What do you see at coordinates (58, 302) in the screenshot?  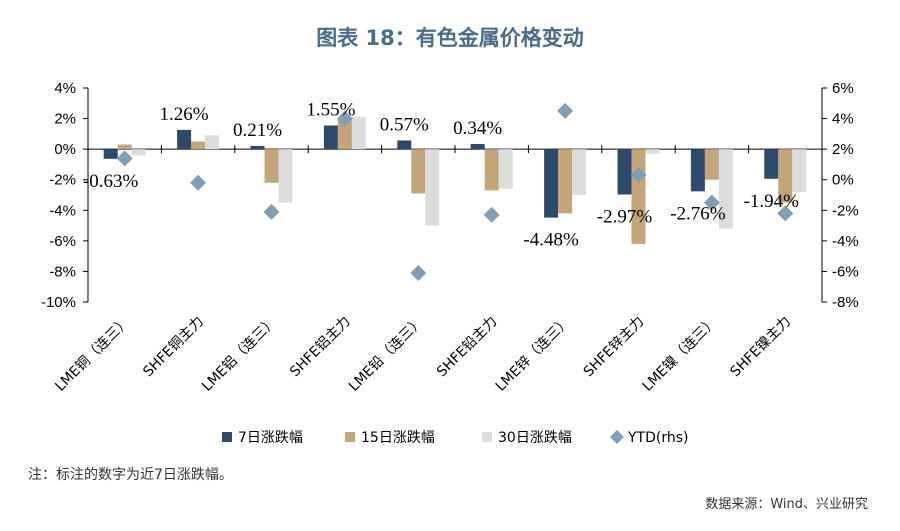 I see `left-tick-label: -10%` at bounding box center [58, 302].